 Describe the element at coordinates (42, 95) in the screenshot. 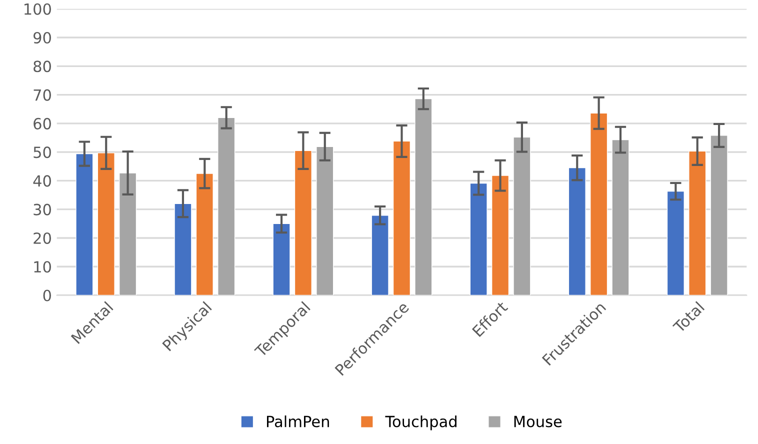

I see `y-tick-label: 70` at that location.